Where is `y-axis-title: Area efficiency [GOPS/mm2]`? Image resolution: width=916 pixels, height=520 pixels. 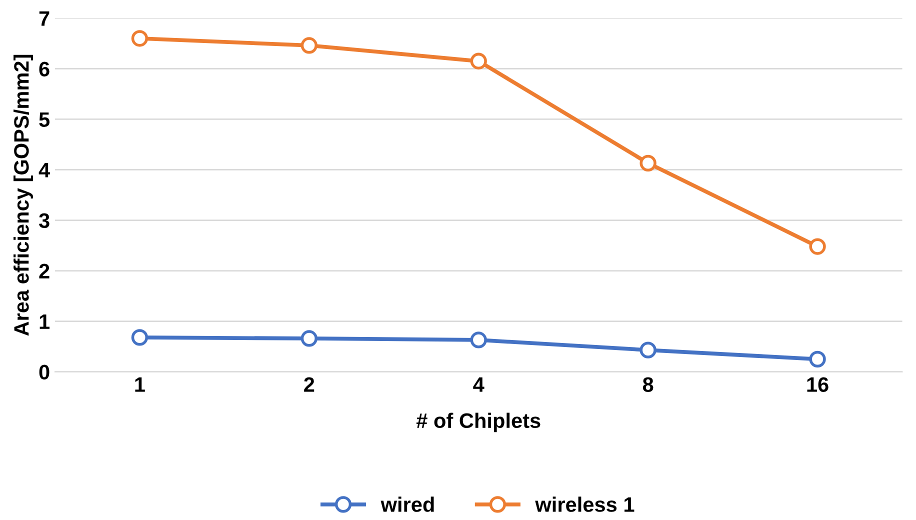 y-axis-title: Area efficiency [GOPS/mm2] is located at coordinates (23, 195).